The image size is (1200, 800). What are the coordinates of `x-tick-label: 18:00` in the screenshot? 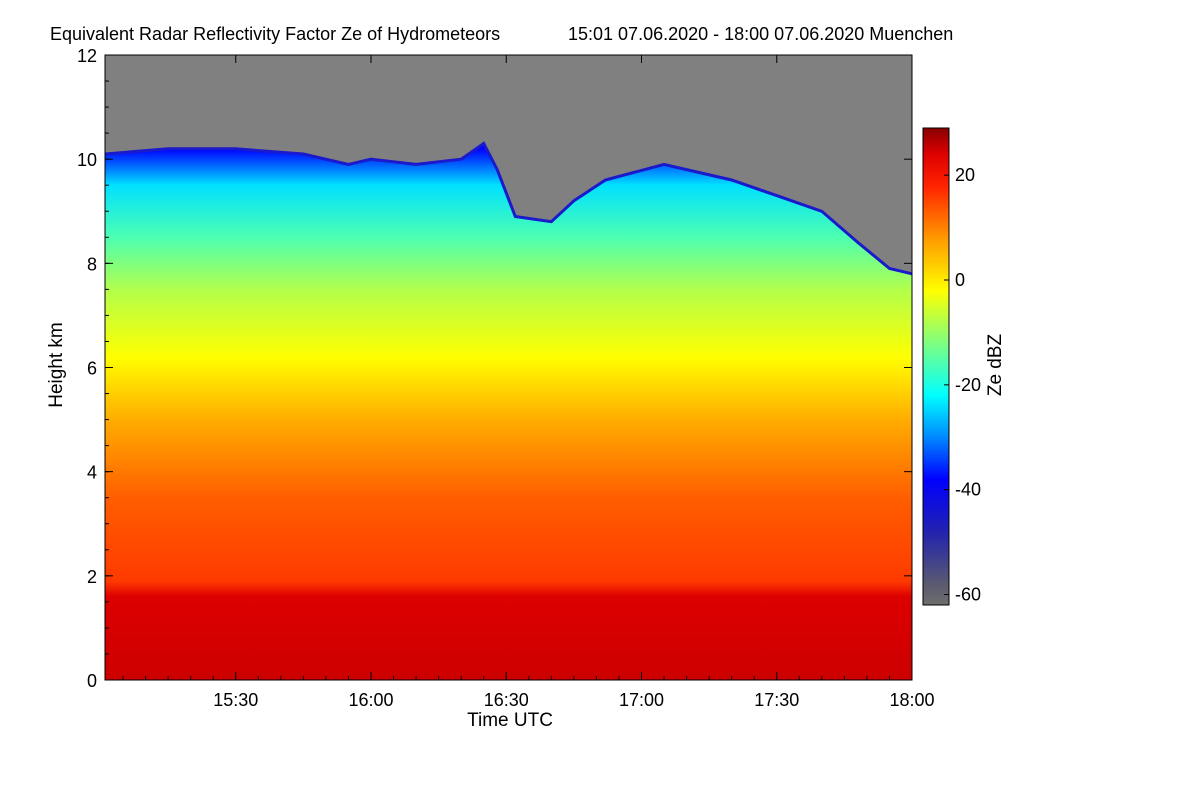 It's located at (911, 700).